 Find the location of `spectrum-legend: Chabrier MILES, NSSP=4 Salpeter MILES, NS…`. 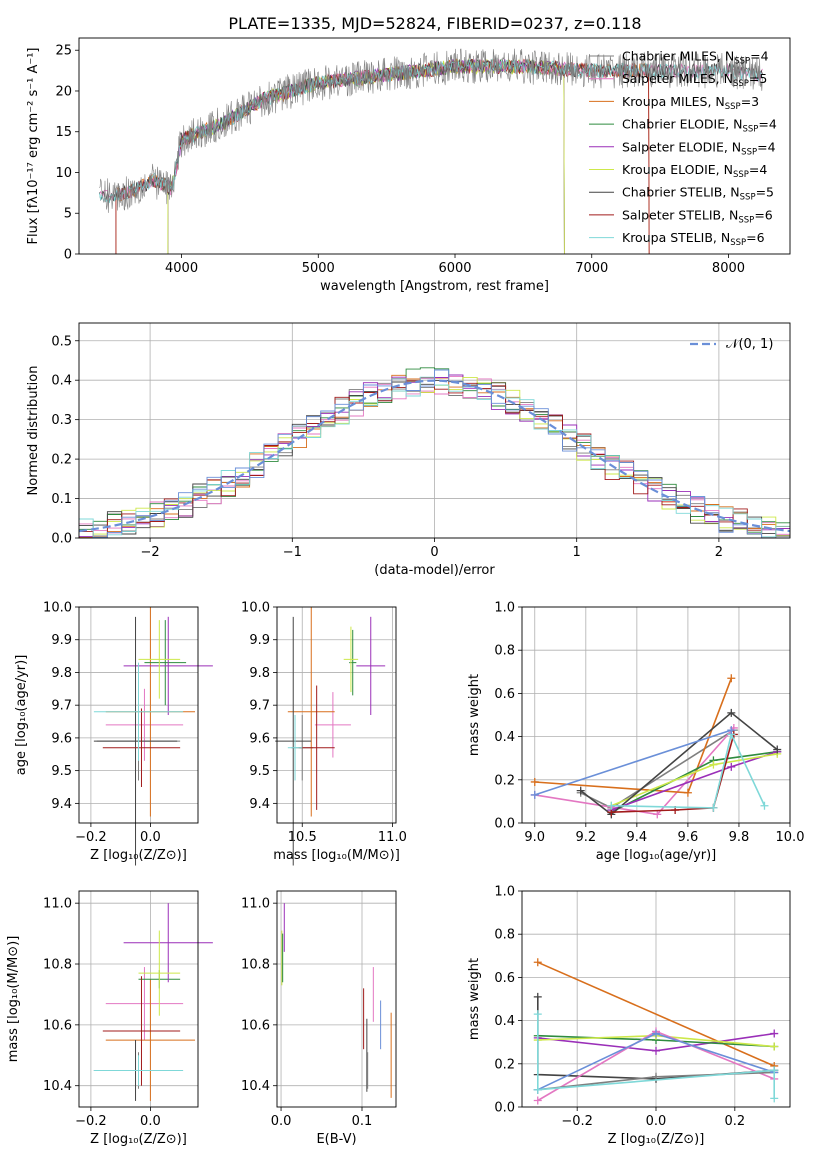

spectrum-legend: Chabrier MILES, NSSP=4 Salpeter MILES, NS… is located at coordinates (683, 148).